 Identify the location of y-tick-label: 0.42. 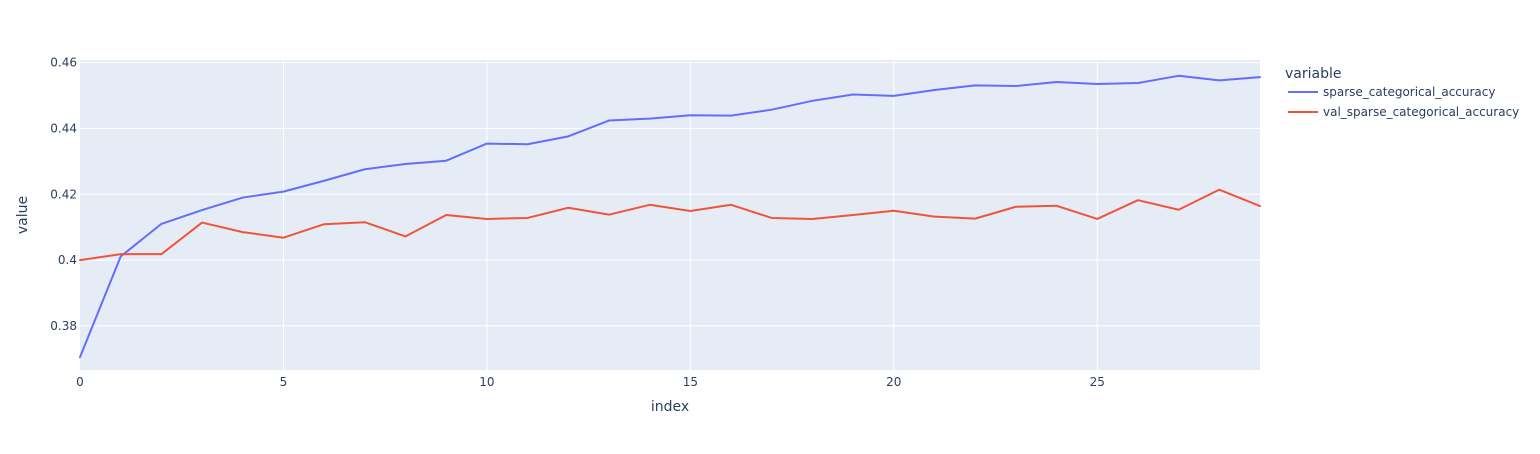
(63, 194).